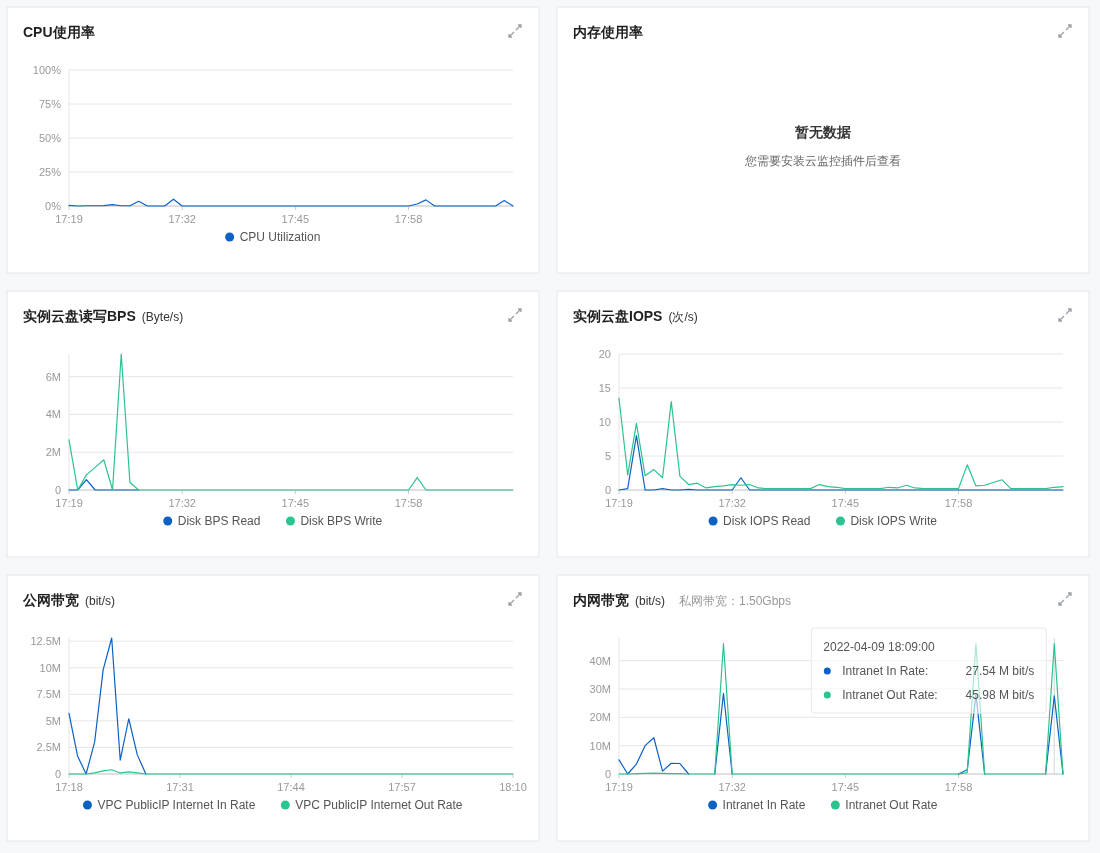 Image resolution: width=1100 pixels, height=853 pixels. I want to click on annotation: 2022-04-09 18:09:00, so click(879, 647).